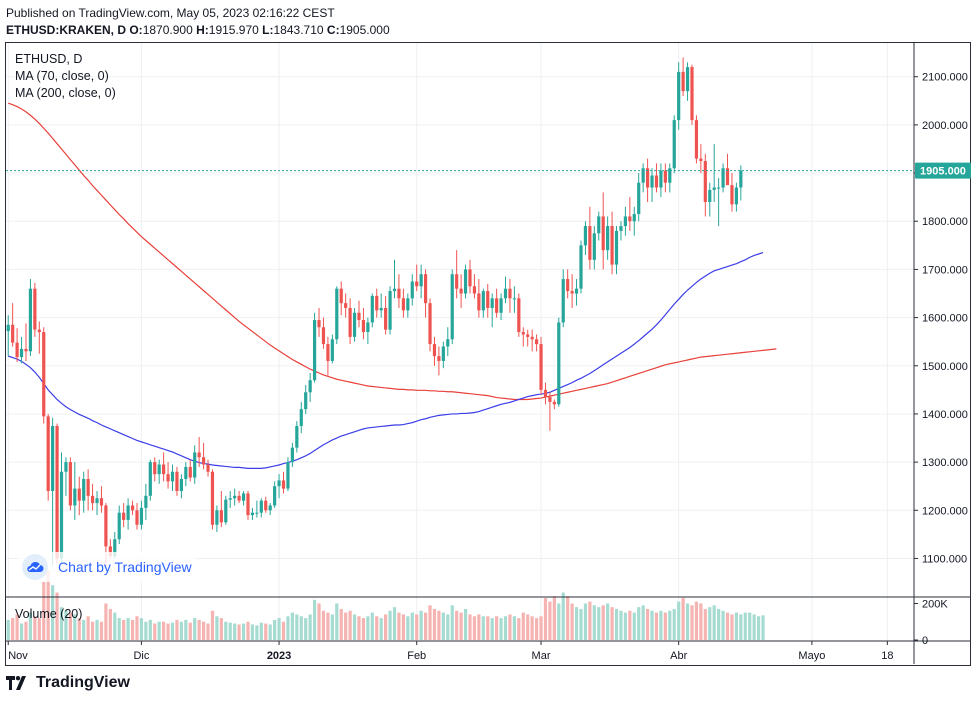 The image size is (978, 702). I want to click on footer-logo: TradingView, so click(68, 683).